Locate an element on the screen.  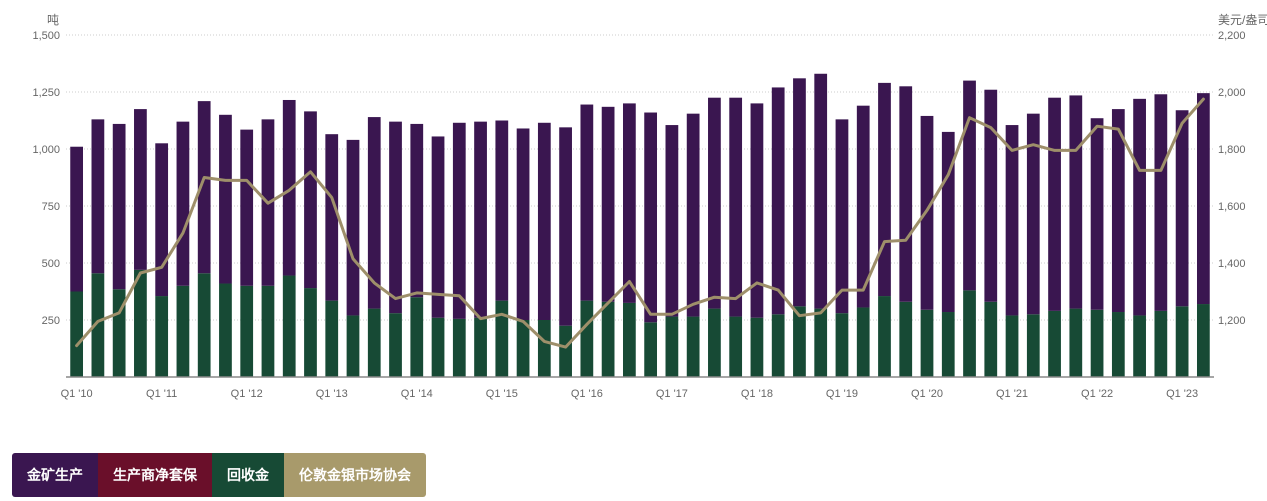
legend-item-net-producer-hedging: 生产商净套保 is located at coordinates (155, 475).